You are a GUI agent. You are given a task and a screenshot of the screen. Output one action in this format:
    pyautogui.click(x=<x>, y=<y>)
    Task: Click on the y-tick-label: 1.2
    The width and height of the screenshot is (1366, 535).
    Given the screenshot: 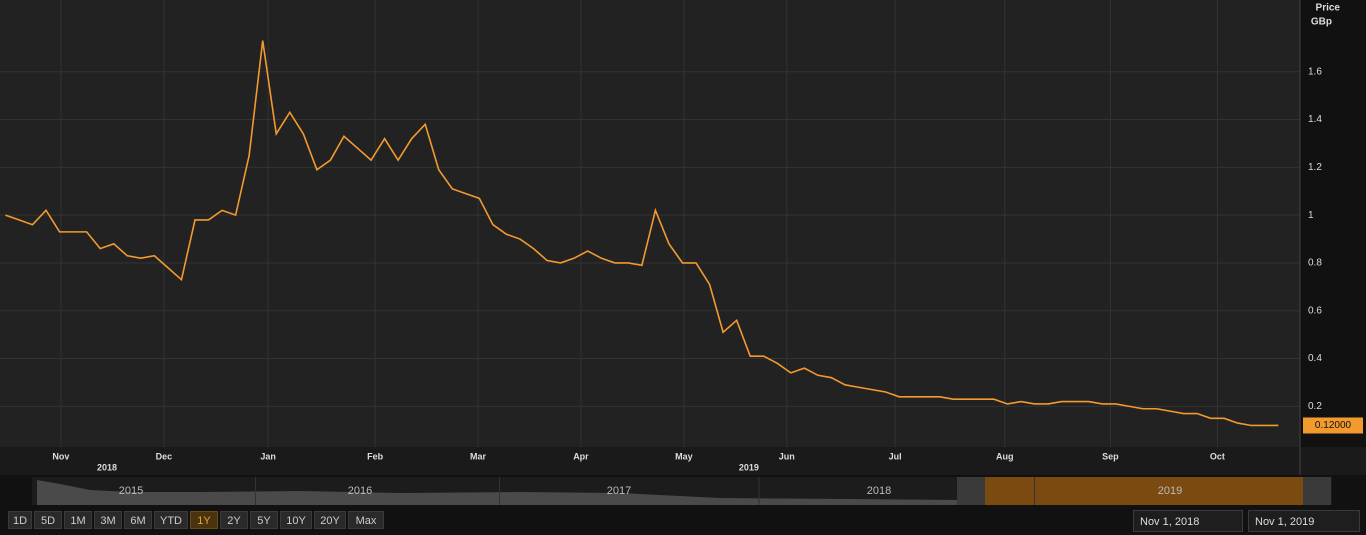 What is the action you would take?
    pyautogui.click(x=1315, y=167)
    